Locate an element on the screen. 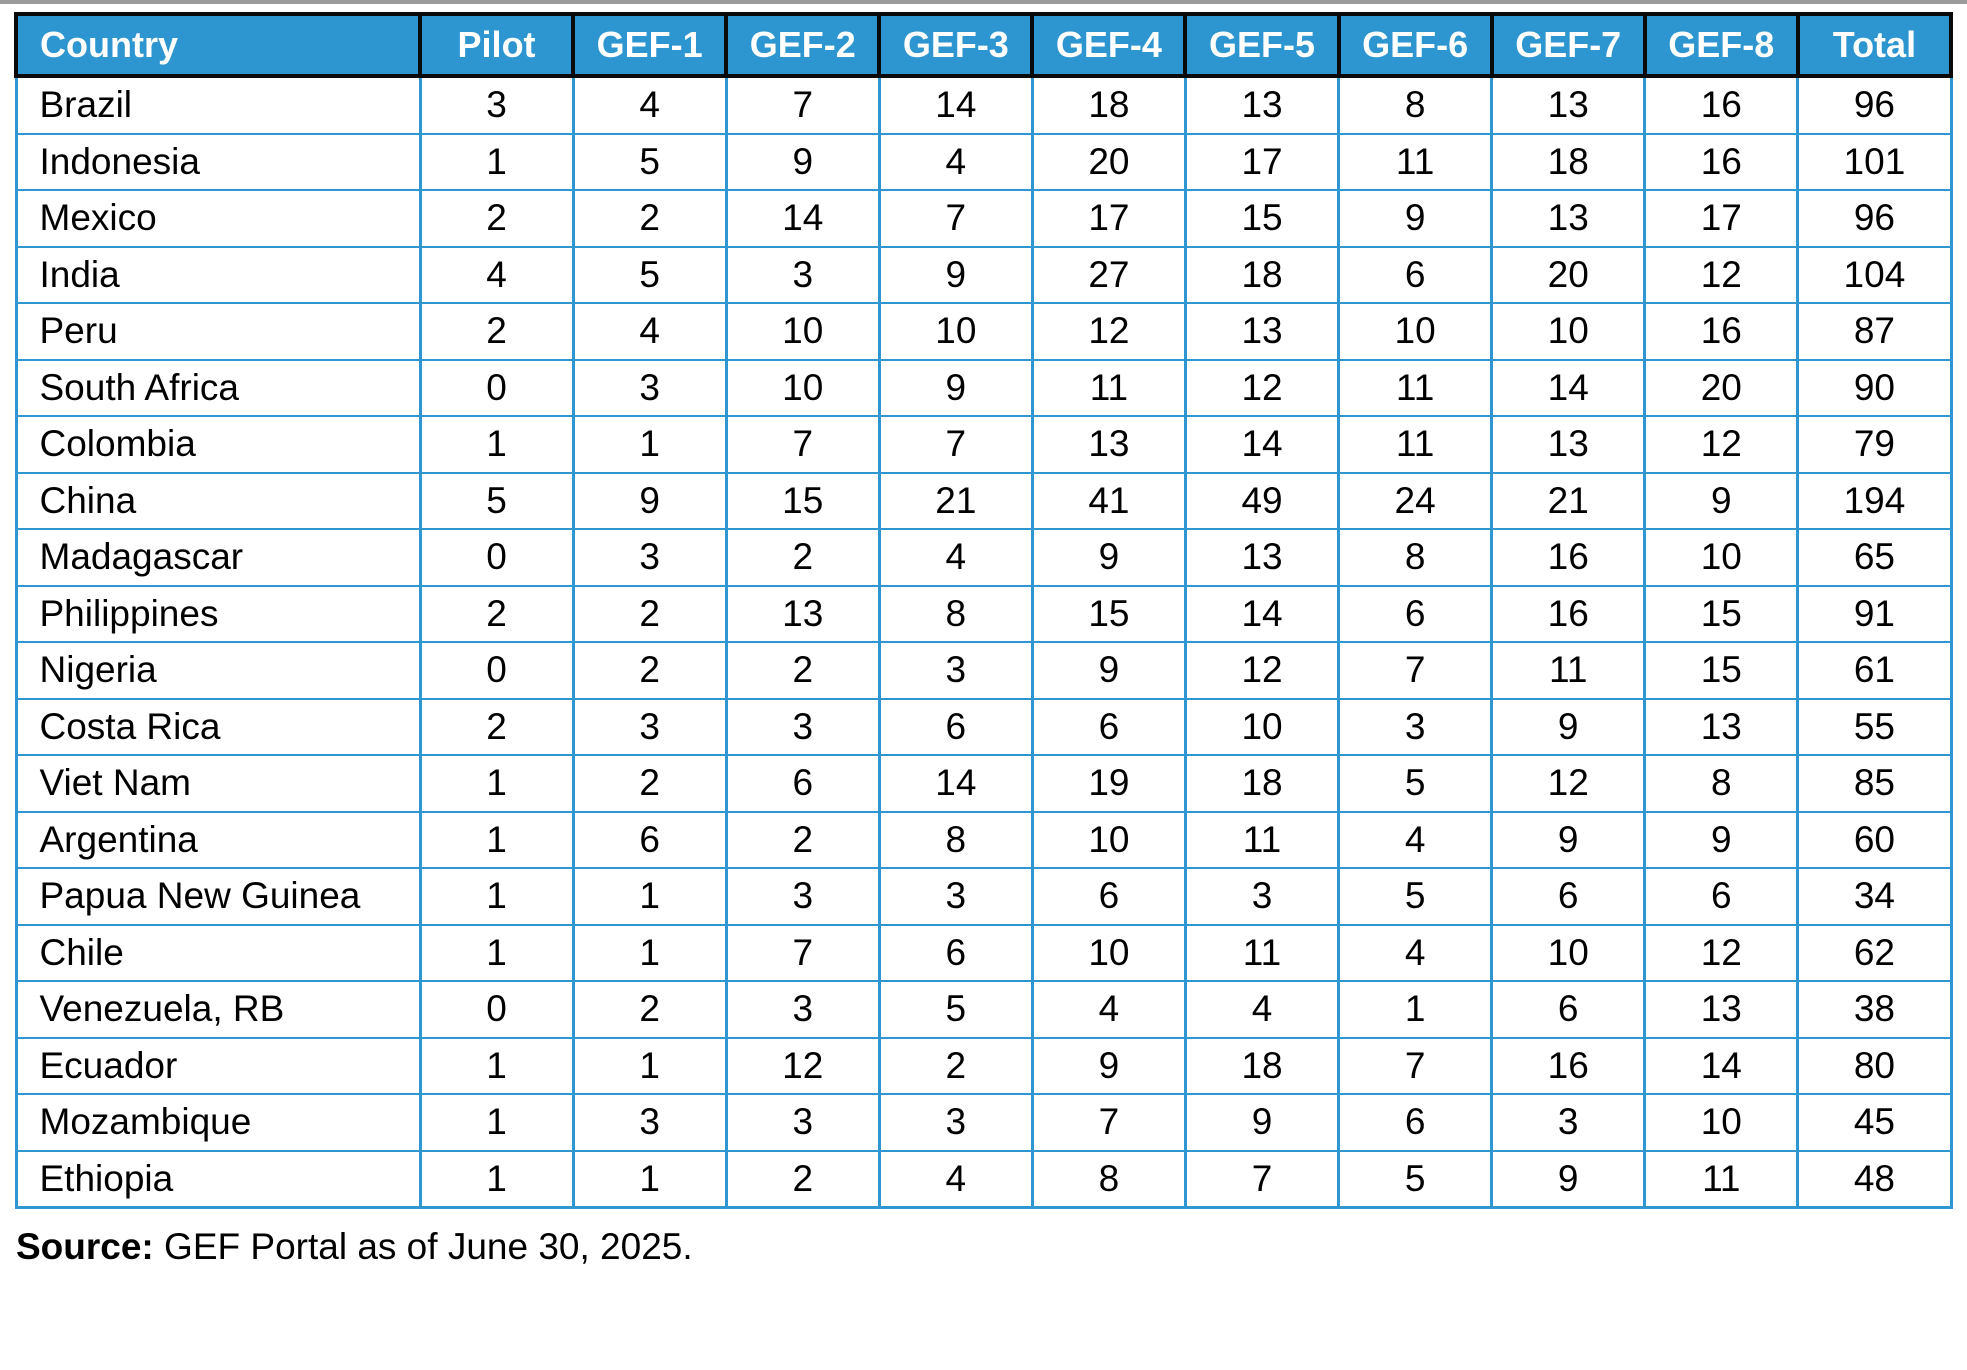 This screenshot has width=1967, height=1370. column-header-pilot: Pilot is located at coordinates (496, 45).